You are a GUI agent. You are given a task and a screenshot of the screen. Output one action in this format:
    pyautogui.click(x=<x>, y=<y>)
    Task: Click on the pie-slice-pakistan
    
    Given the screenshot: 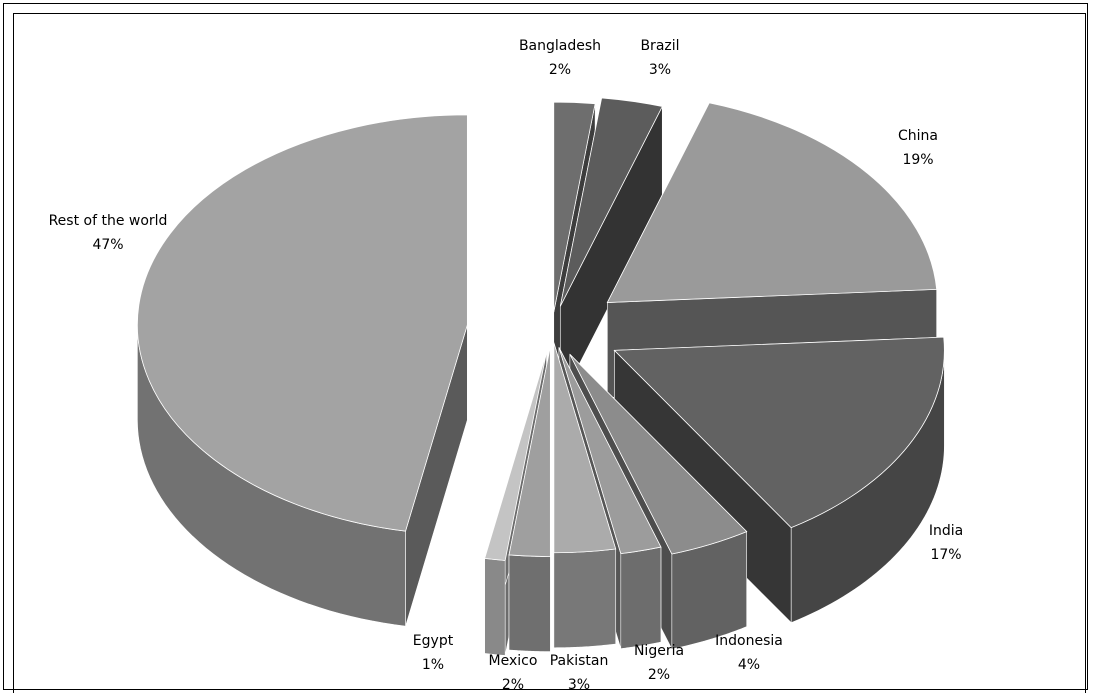 What is the action you would take?
    pyautogui.click(x=585, y=495)
    